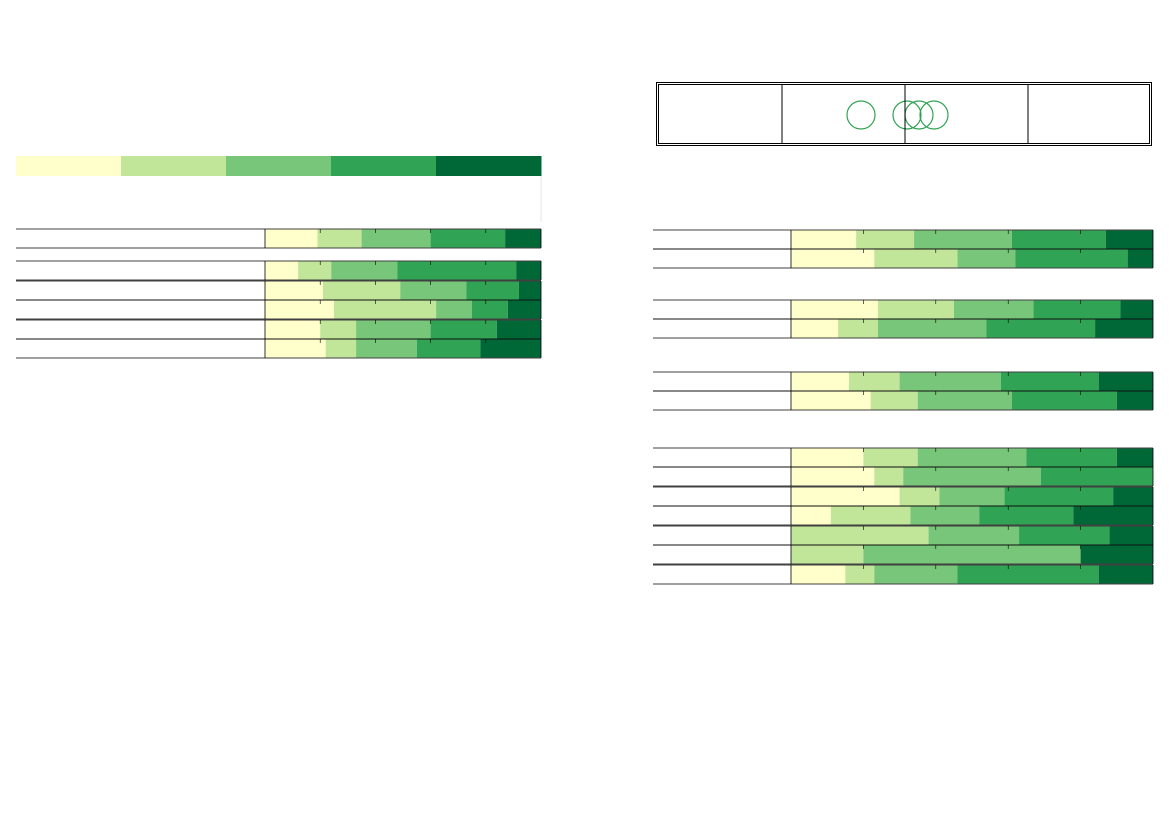  I want to click on bar-segment-g3-r1-s3, so click(950, 381).